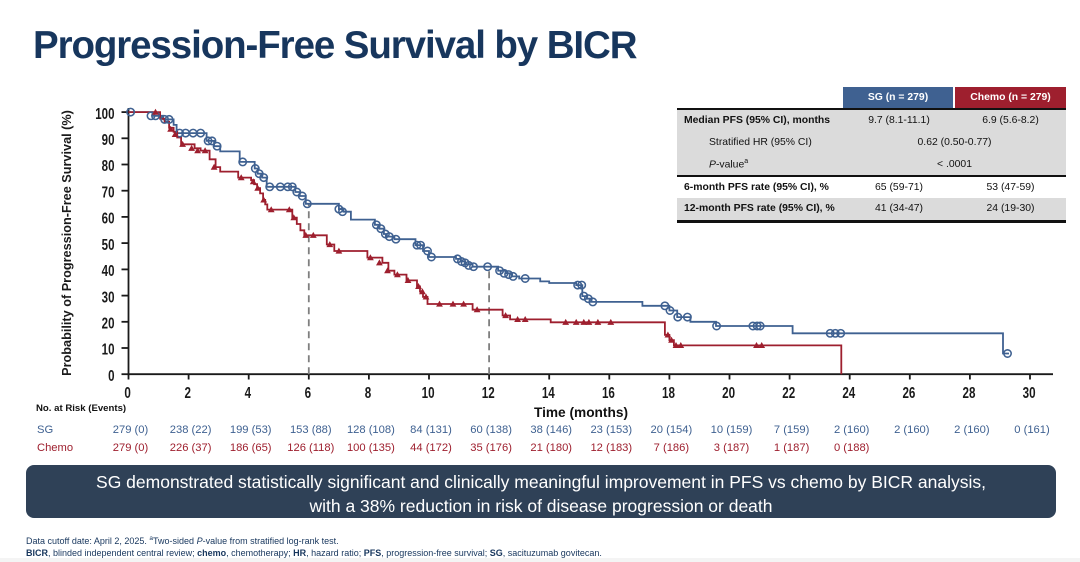  Describe the element at coordinates (908, 392) in the screenshot. I see `svg-text: 26` at that location.